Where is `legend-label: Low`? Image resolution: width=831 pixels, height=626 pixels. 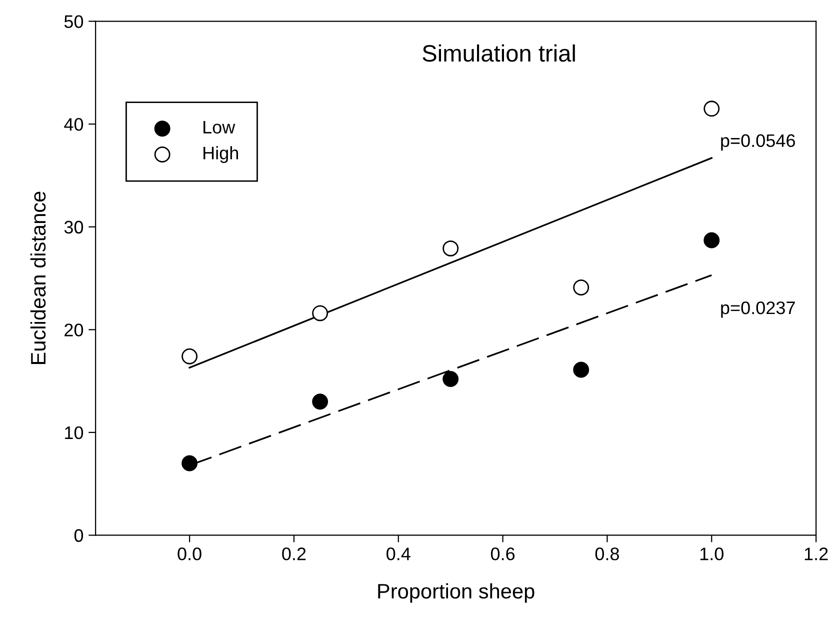 legend-label: Low is located at coordinates (220, 127).